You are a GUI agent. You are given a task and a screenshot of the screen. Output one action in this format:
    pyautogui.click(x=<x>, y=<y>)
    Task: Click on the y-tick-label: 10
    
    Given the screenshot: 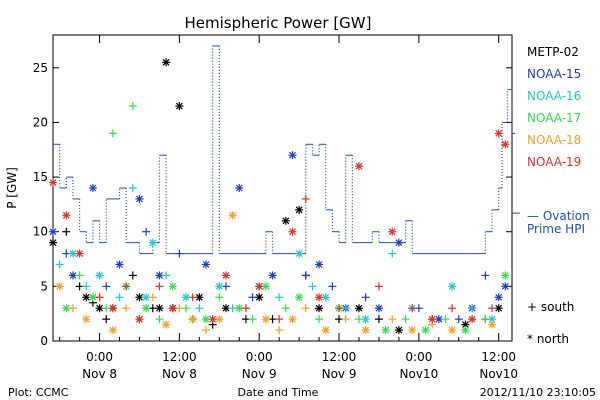 What is the action you would take?
    pyautogui.click(x=40, y=232)
    